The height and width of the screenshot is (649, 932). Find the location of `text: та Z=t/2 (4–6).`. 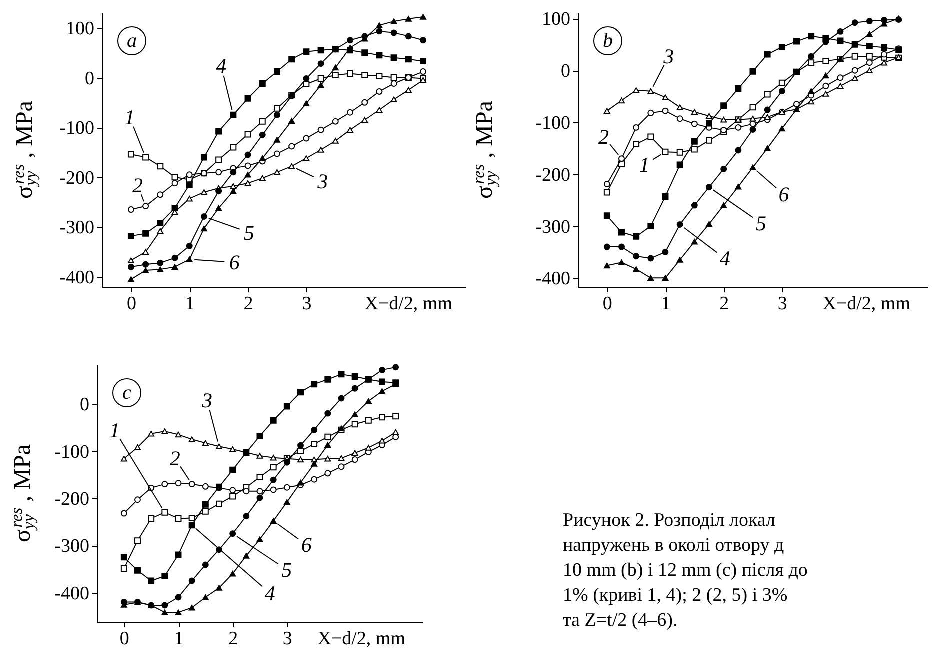

text: та Z=t/2 (4–6). is located at coordinates (621, 621).